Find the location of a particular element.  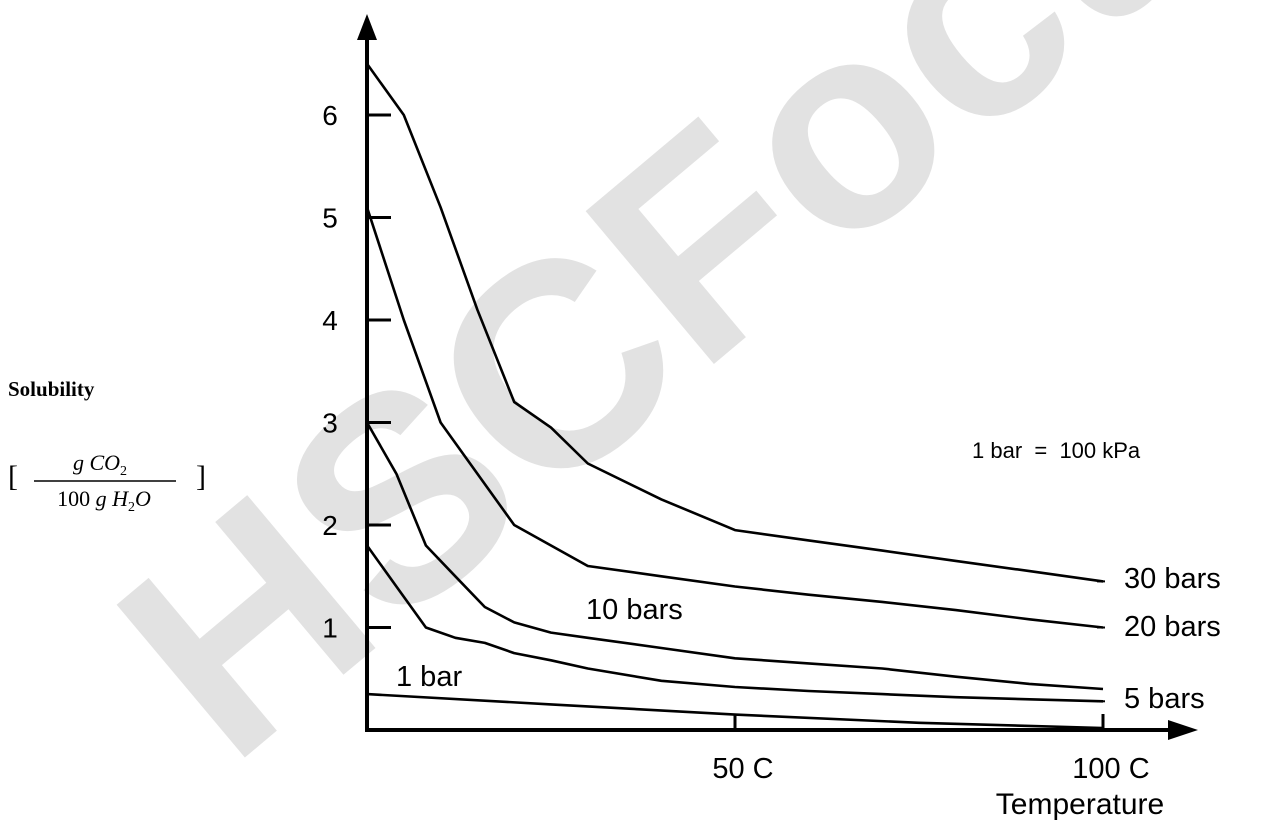

y-tick-label: 3 is located at coordinates (330, 423).